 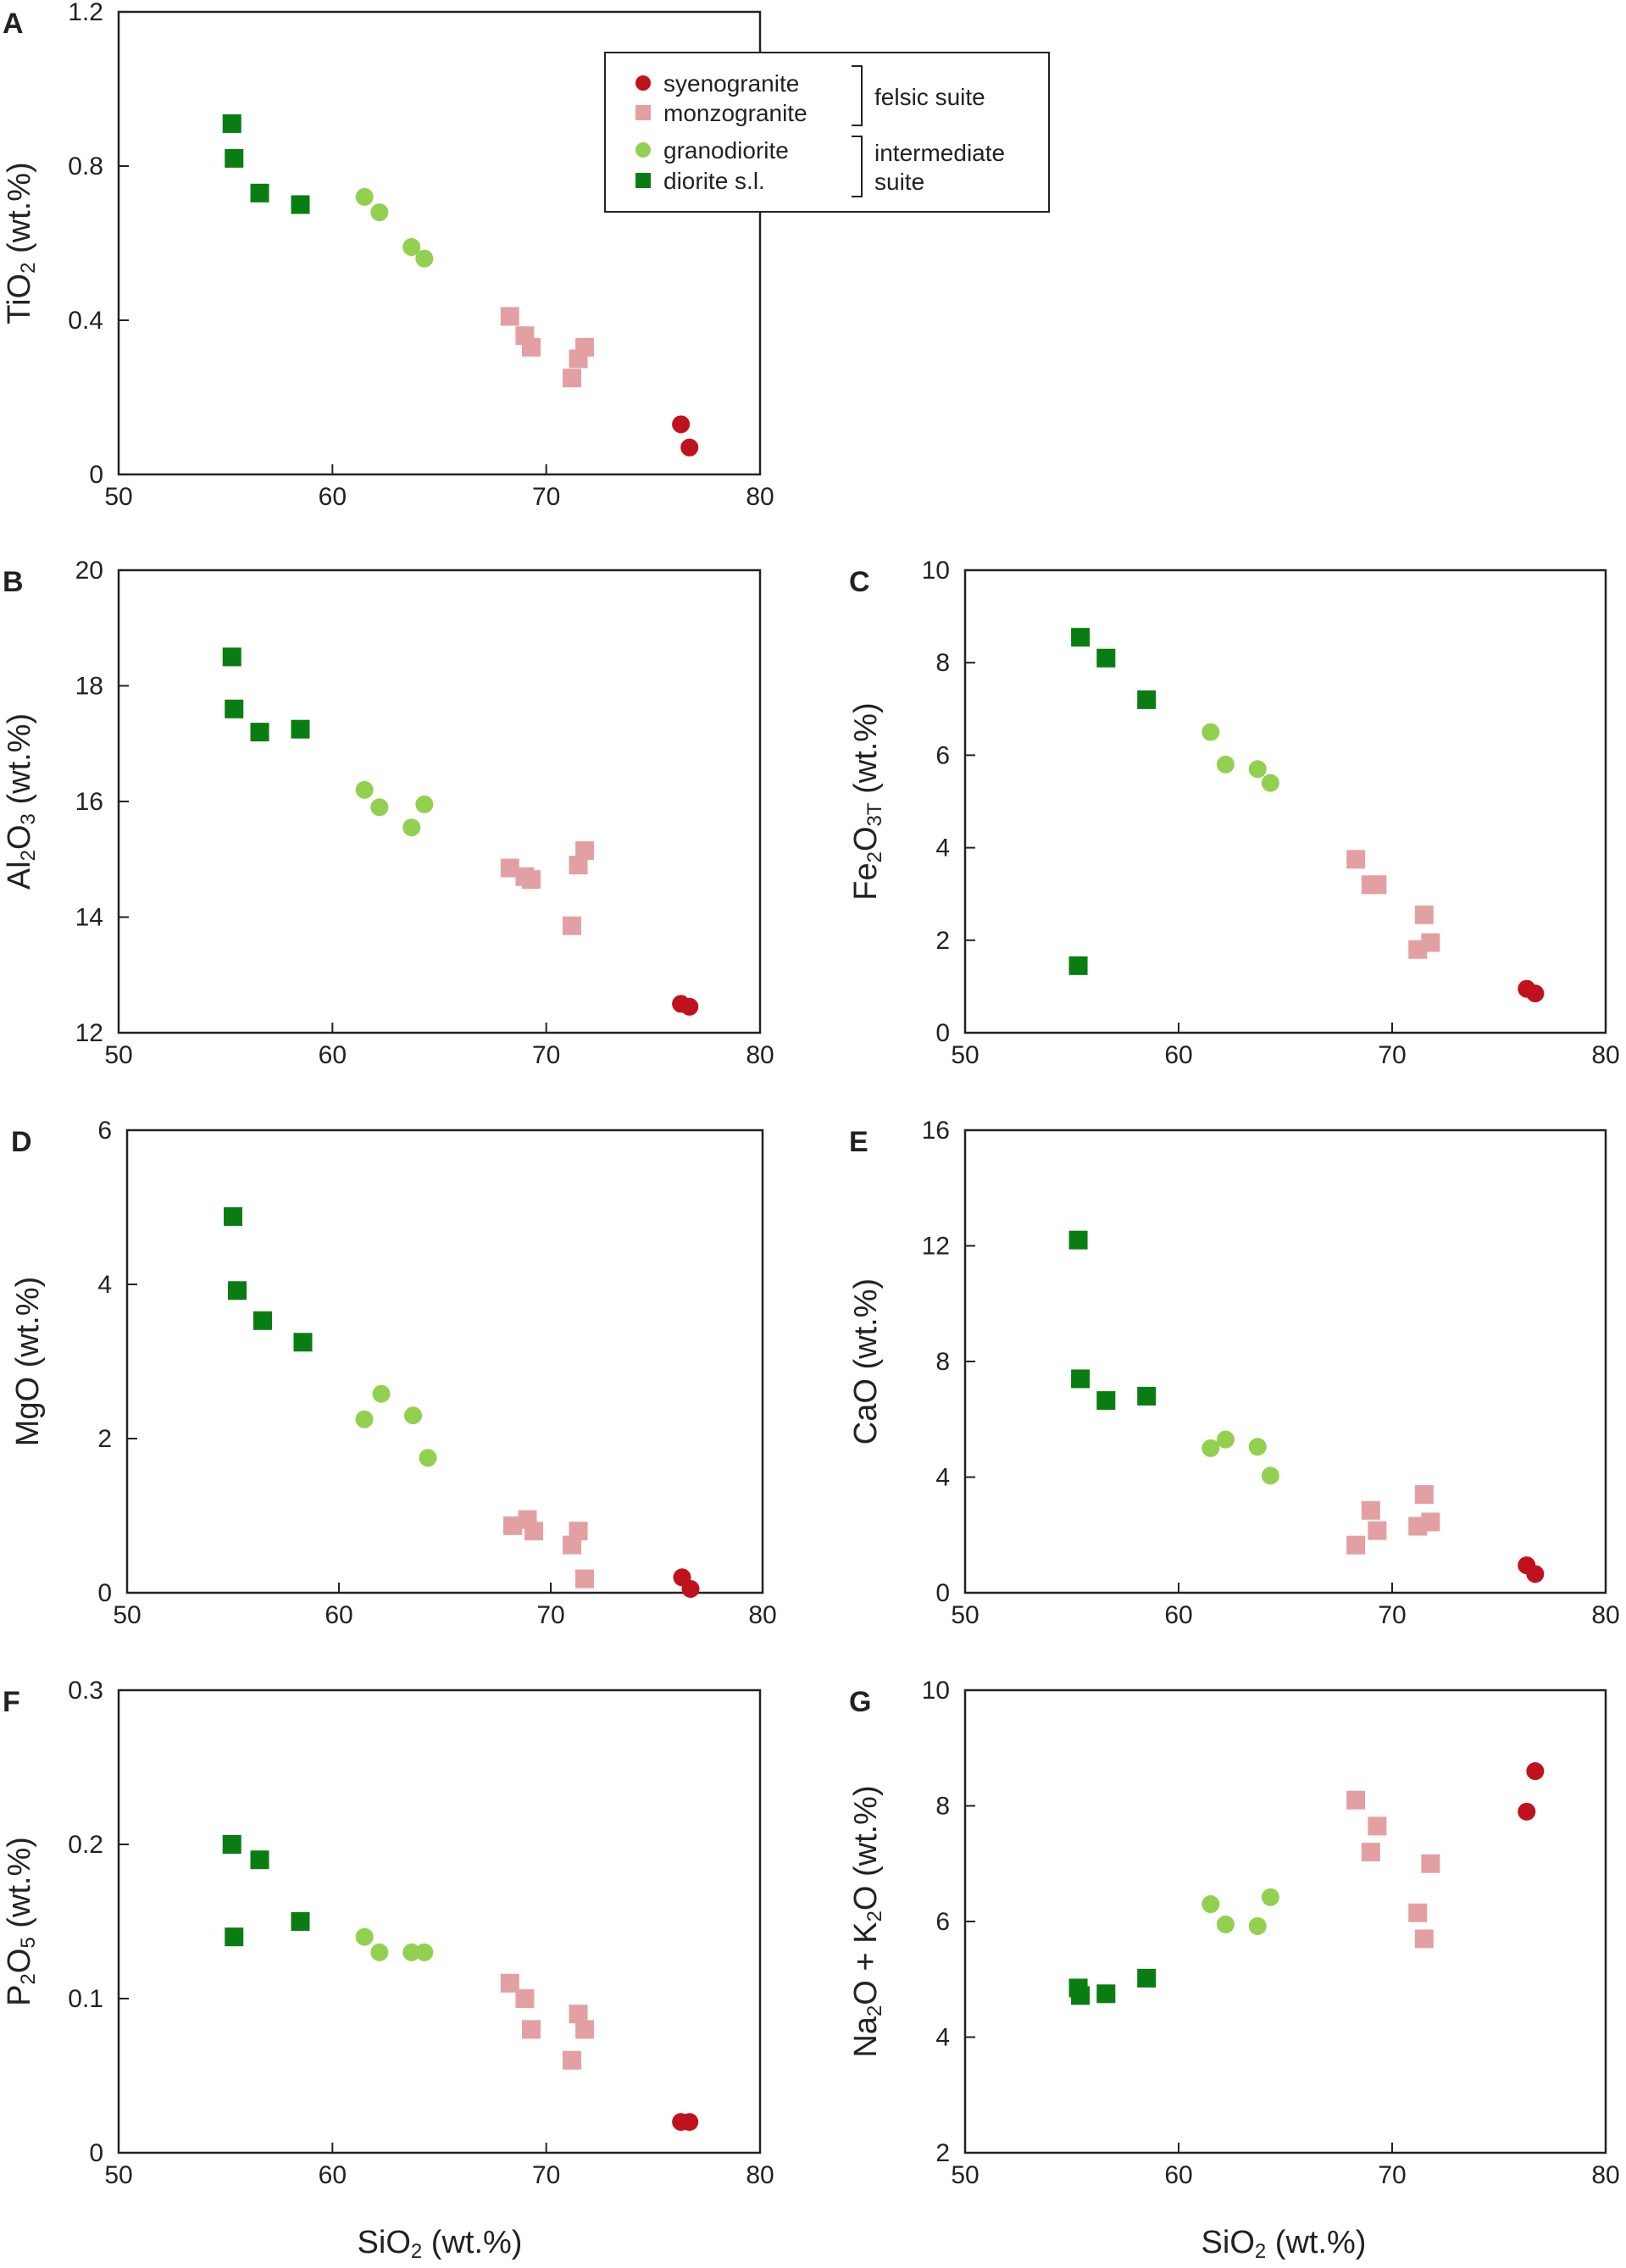 What do you see at coordinates (1392, 1055) in the screenshot?
I see `x-tick-label-c-2: 70` at bounding box center [1392, 1055].